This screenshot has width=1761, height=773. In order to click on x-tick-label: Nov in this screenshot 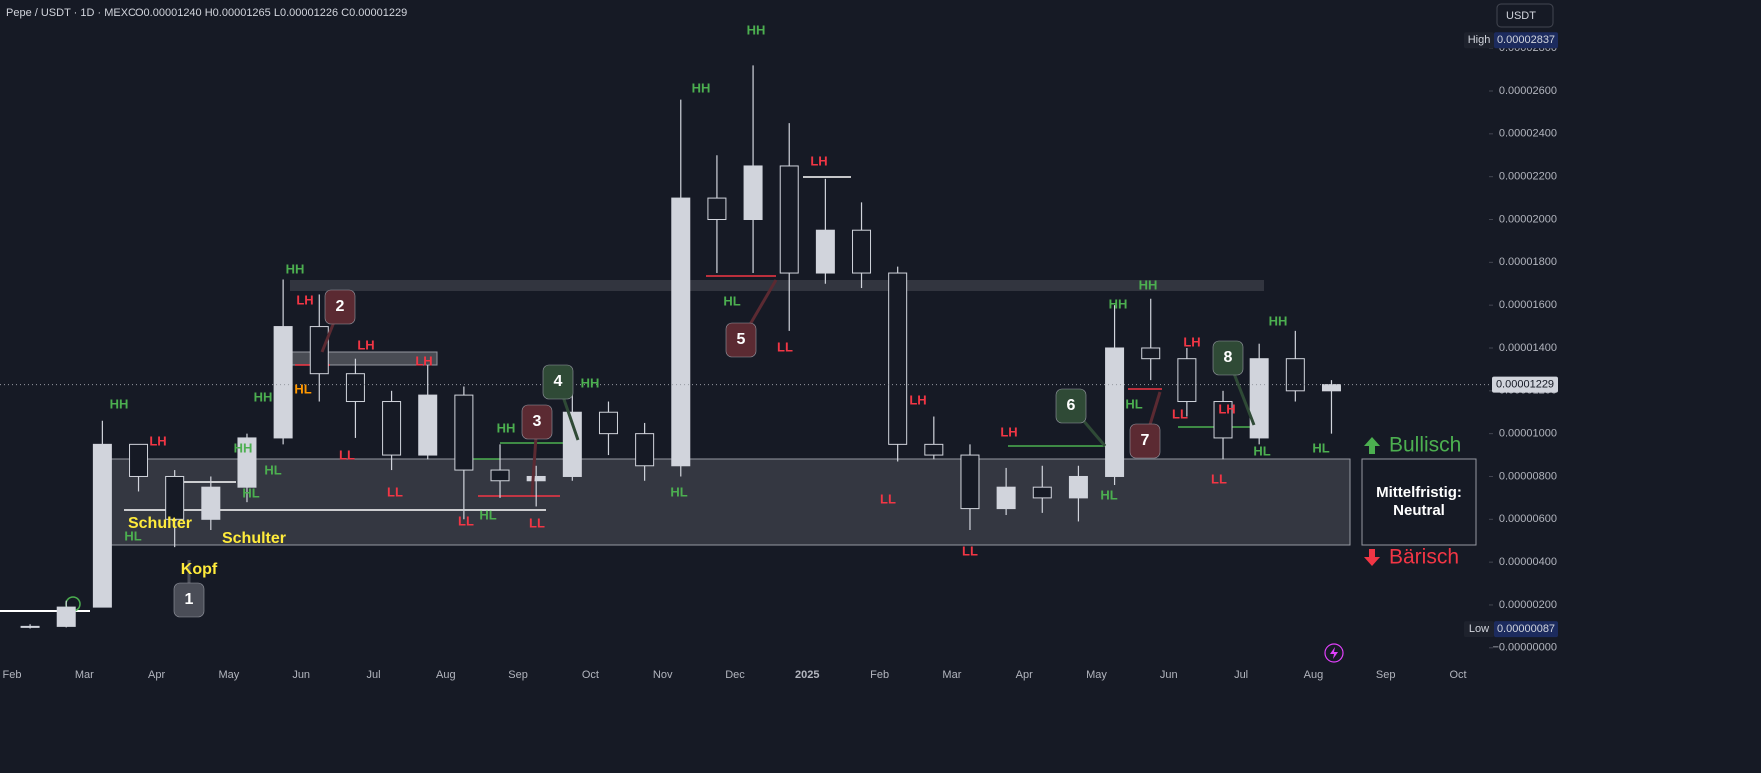, I will do `click(663, 675)`.